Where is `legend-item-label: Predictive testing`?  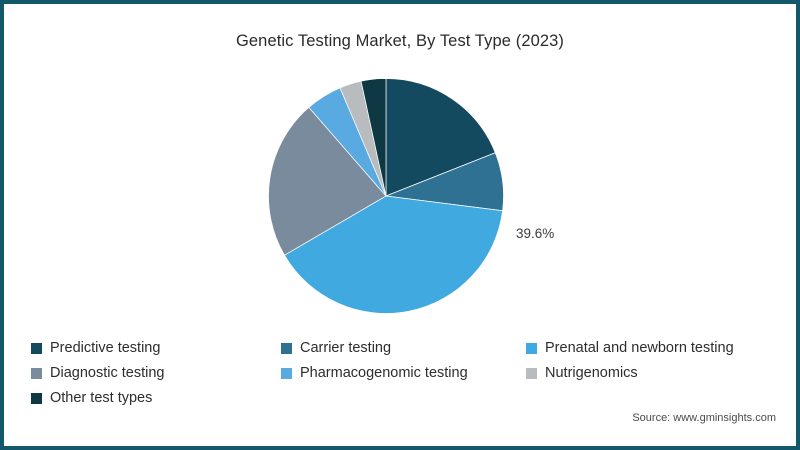
legend-item-label: Predictive testing is located at coordinates (105, 348).